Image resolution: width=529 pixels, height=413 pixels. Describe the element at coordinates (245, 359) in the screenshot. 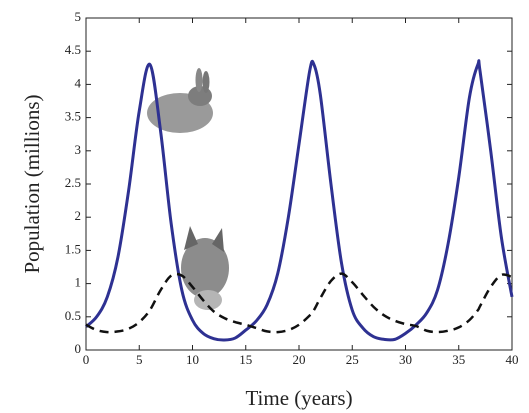

I see `x-tick-label: 15` at that location.